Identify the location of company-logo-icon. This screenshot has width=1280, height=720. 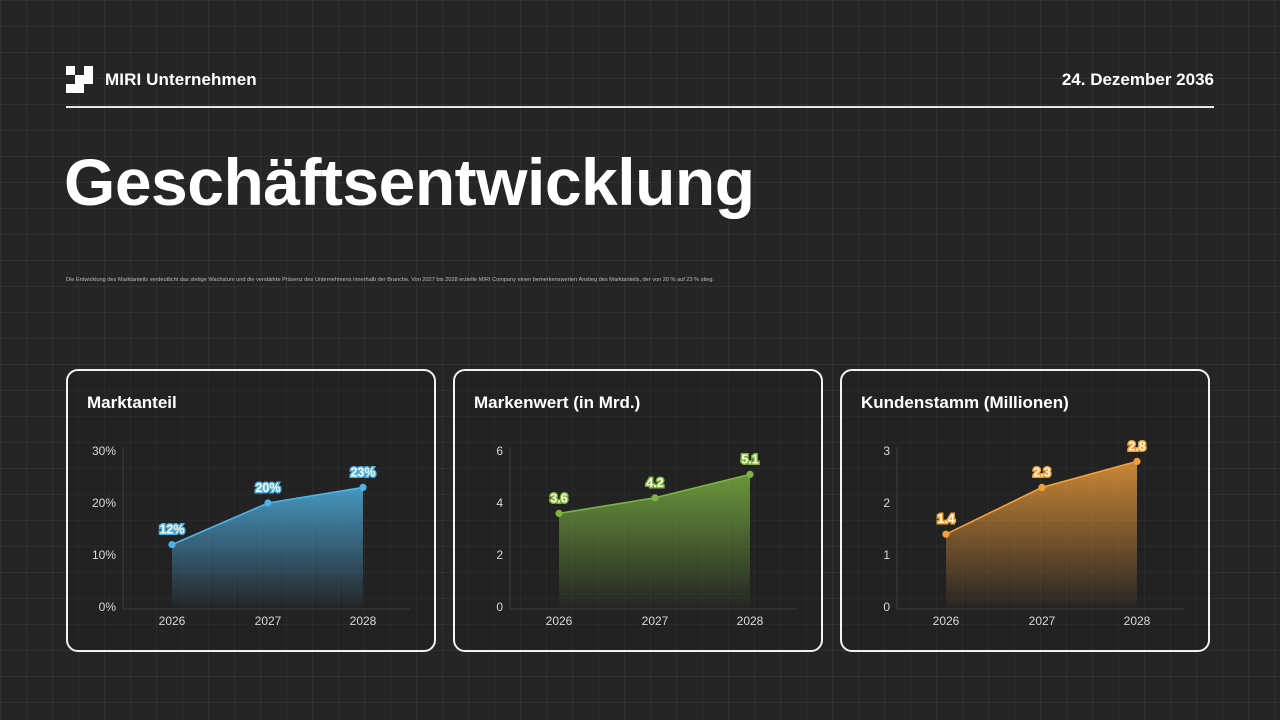
(79, 79).